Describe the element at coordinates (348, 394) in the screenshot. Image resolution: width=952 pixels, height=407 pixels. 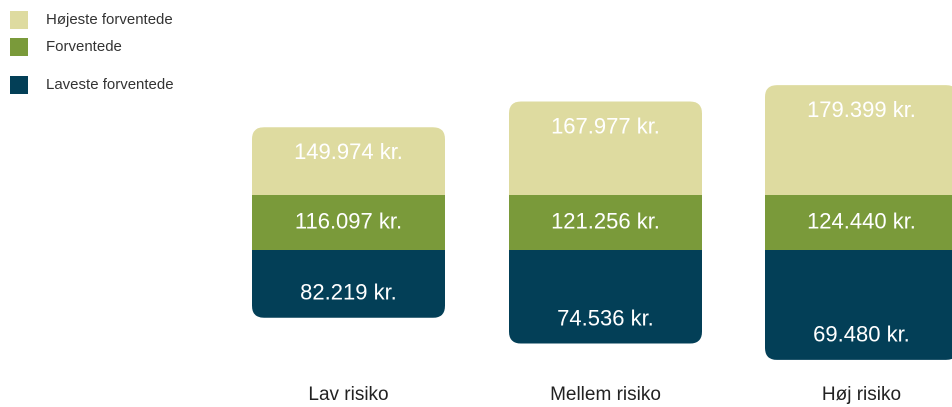
I see `category-label: Lav risiko` at that location.